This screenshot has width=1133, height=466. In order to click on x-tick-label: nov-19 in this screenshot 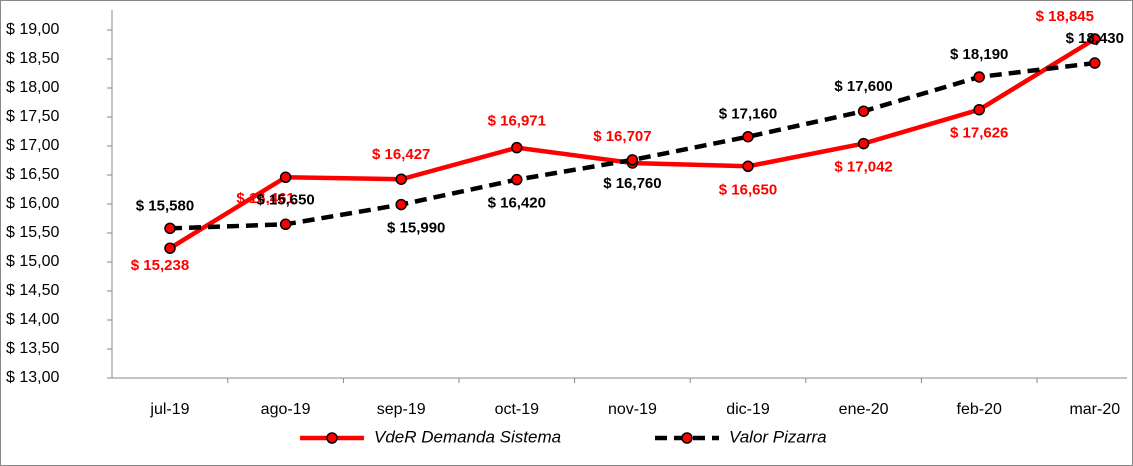, I will do `click(632, 409)`.